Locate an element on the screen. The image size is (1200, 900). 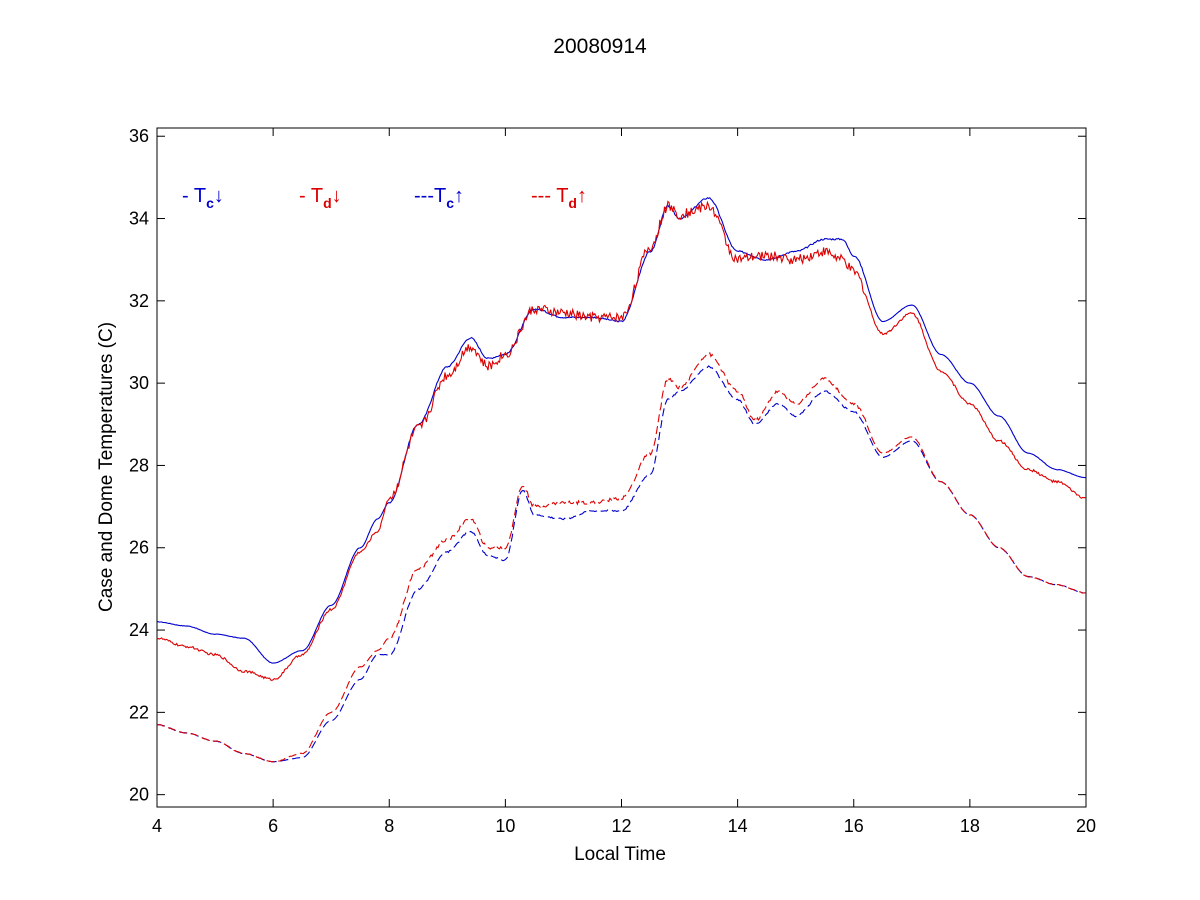
x-tick-label: 4 is located at coordinates (157, 826).